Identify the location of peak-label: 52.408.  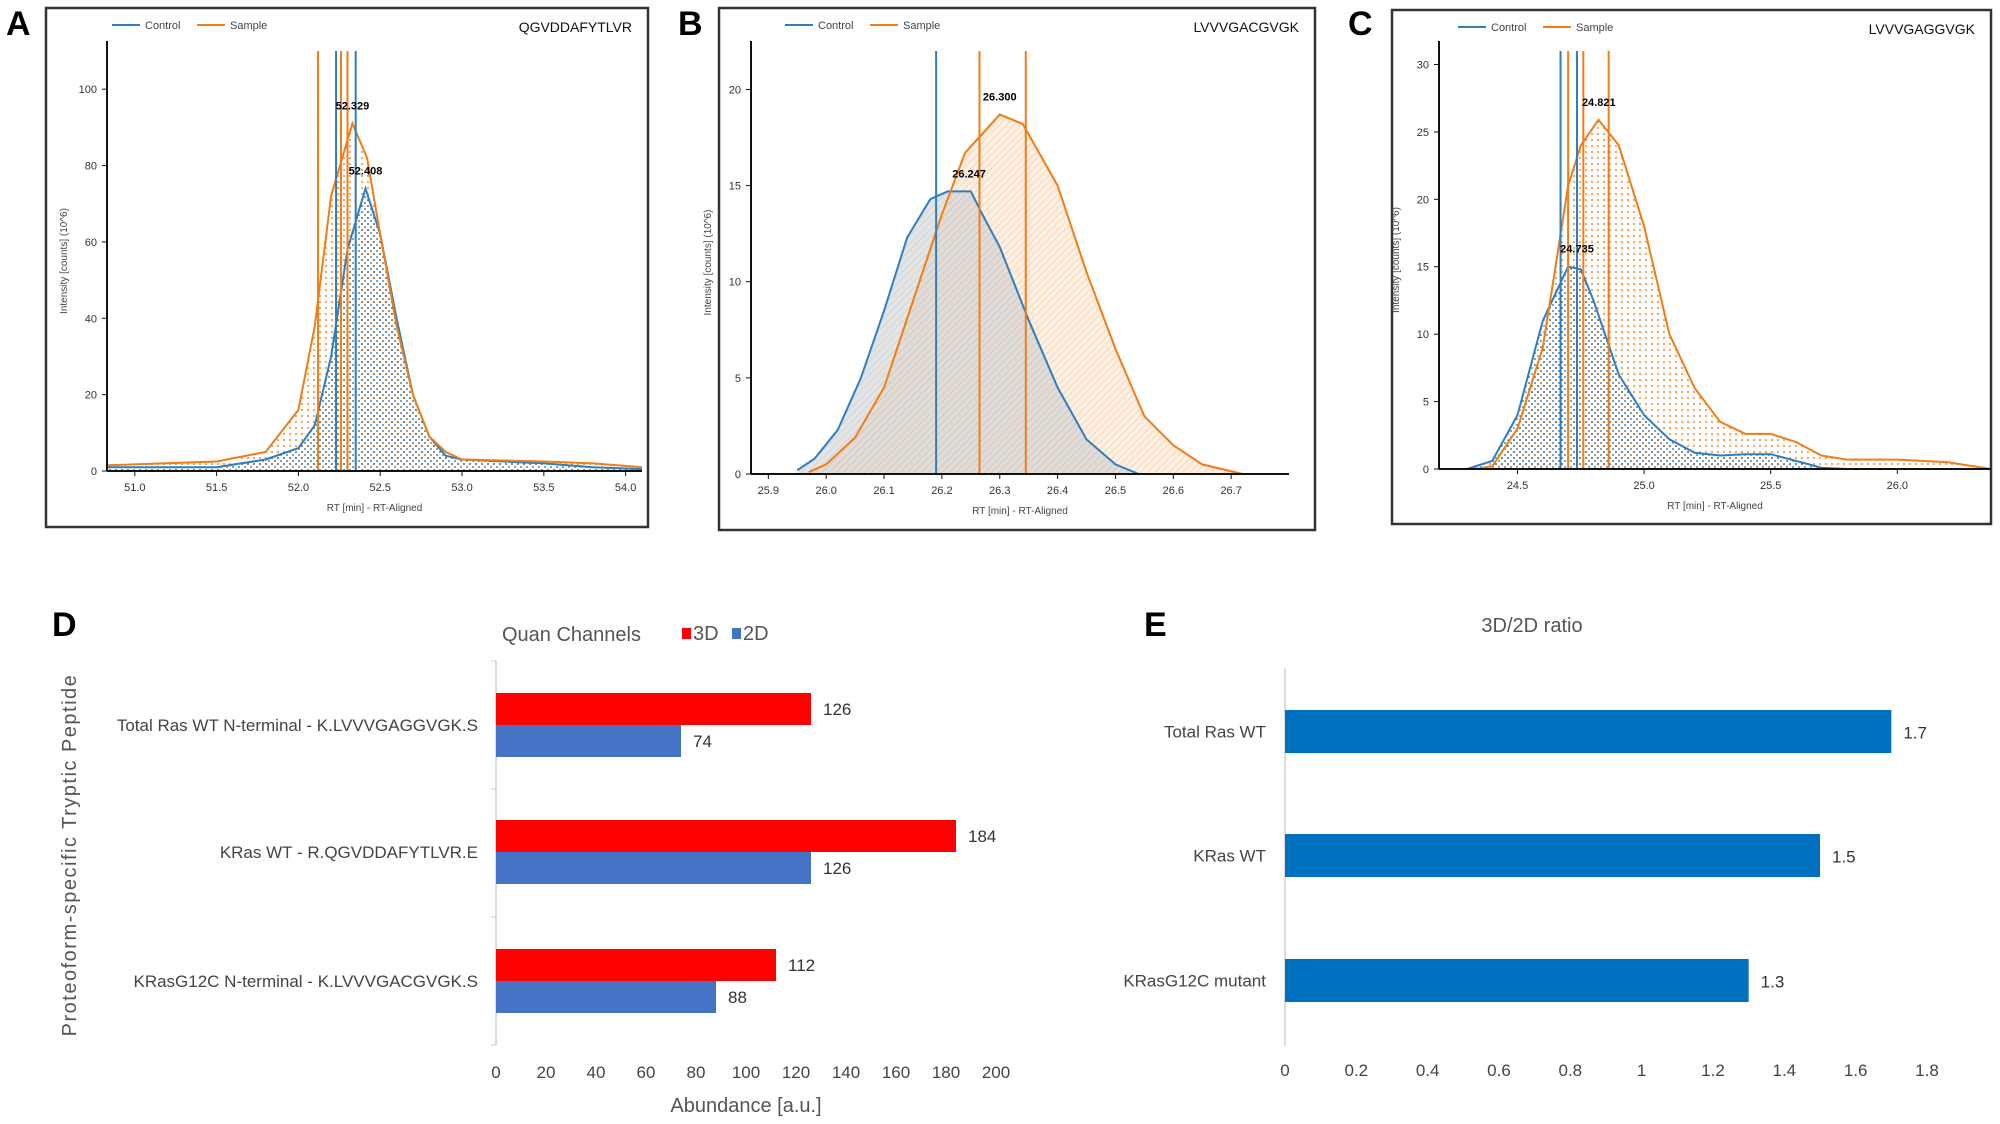
(366, 171).